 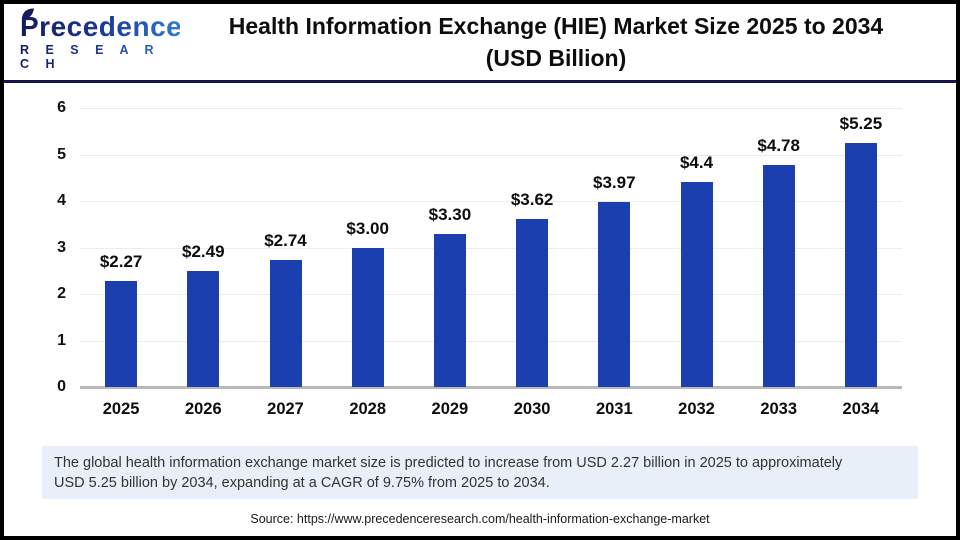 What do you see at coordinates (480, 81) in the screenshot?
I see `header-divider` at bounding box center [480, 81].